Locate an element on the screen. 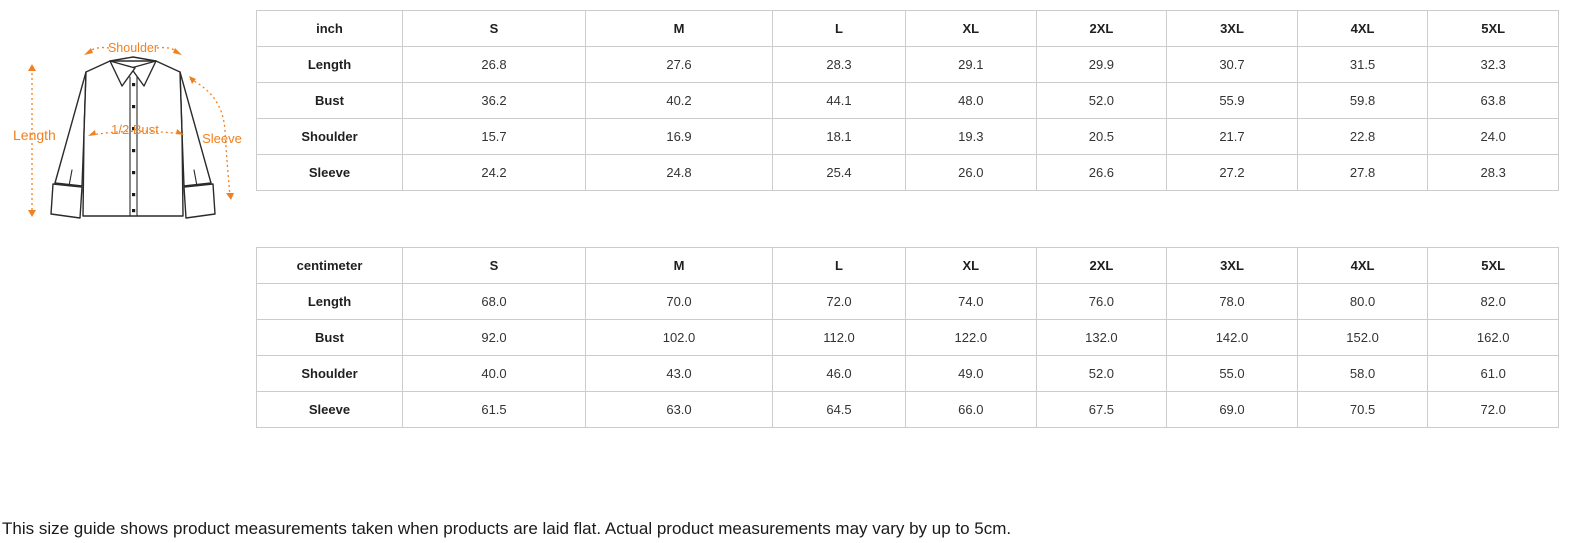 This screenshot has width=1579, height=543. measurement-value-cell: 78.0 is located at coordinates (1232, 301).